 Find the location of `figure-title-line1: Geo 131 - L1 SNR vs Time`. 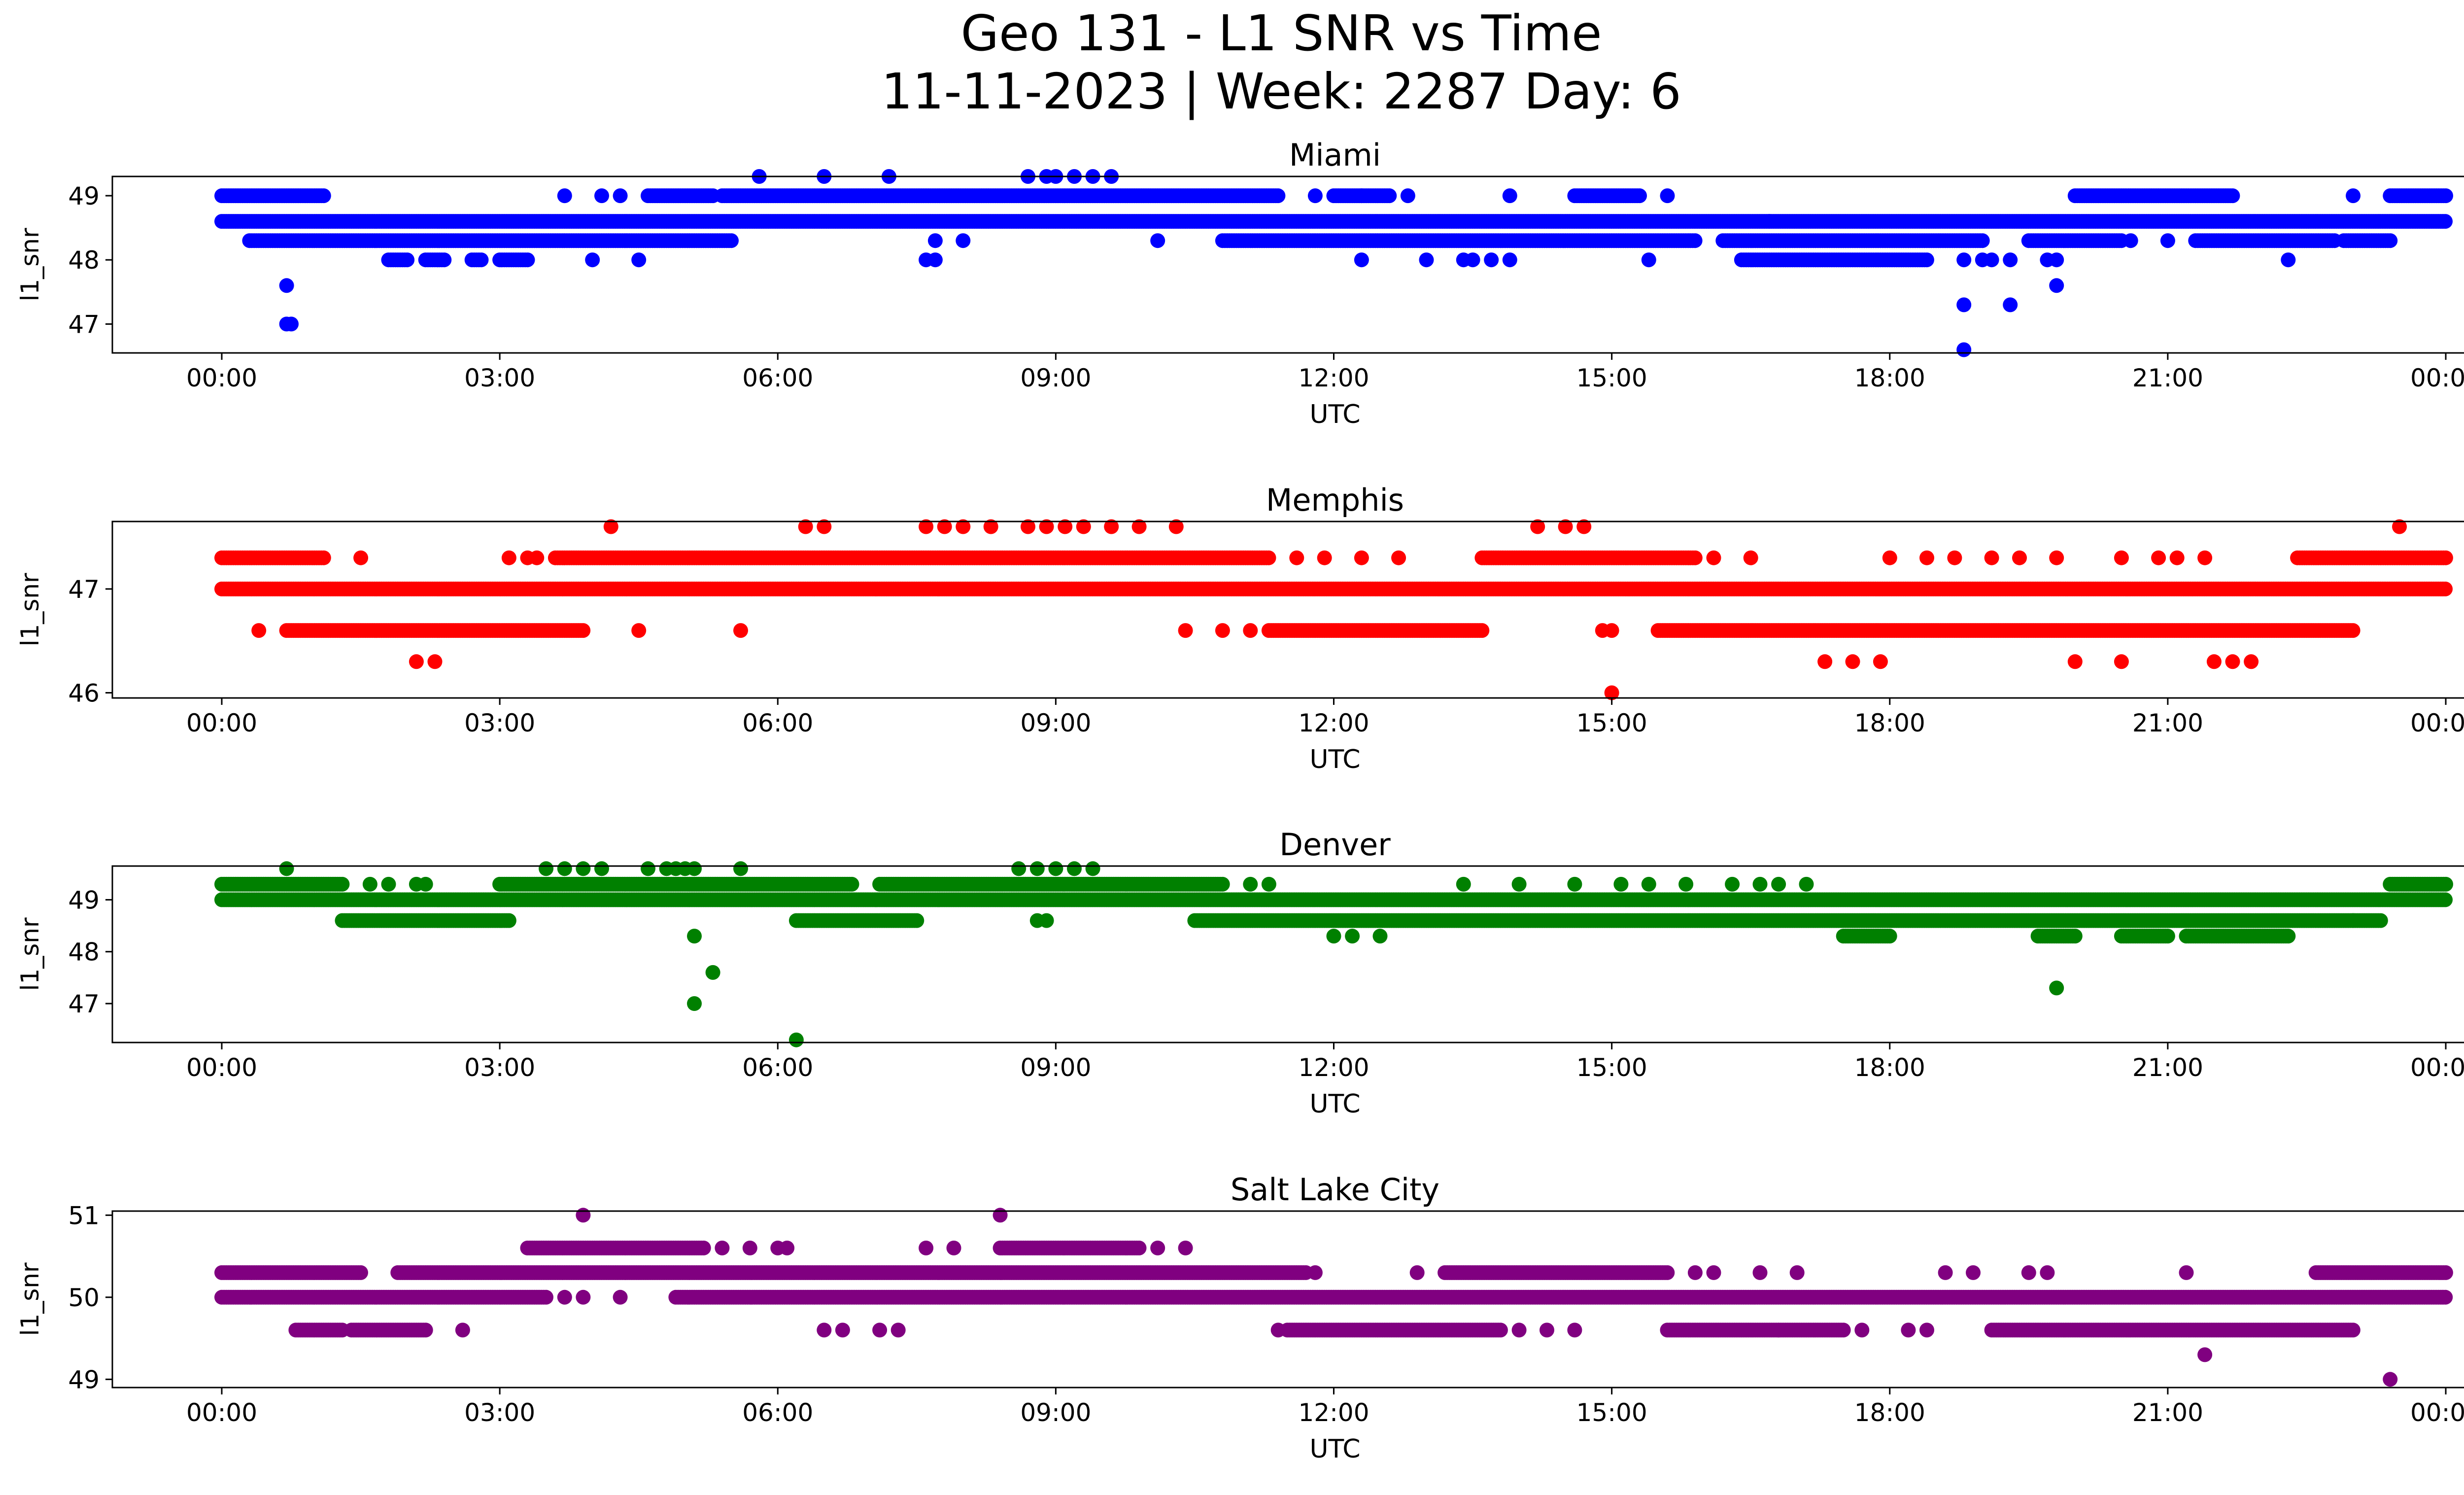

figure-title-line1: Geo 131 - L1 SNR vs Time is located at coordinates (1281, 33).